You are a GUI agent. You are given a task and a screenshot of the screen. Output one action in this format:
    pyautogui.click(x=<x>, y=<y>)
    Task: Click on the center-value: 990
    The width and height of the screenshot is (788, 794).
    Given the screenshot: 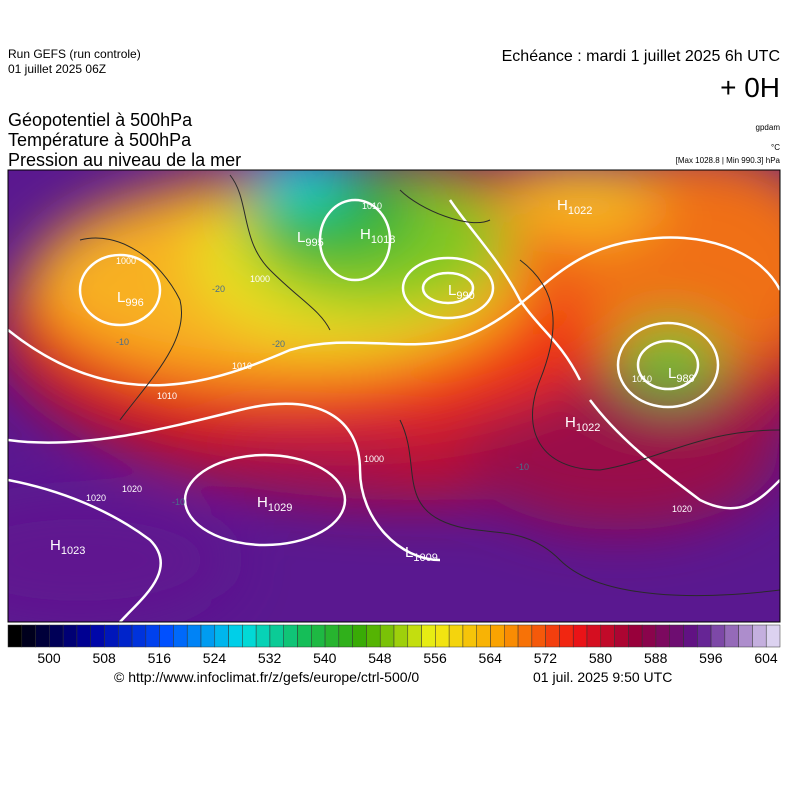 What is the action you would take?
    pyautogui.click(x=465, y=296)
    